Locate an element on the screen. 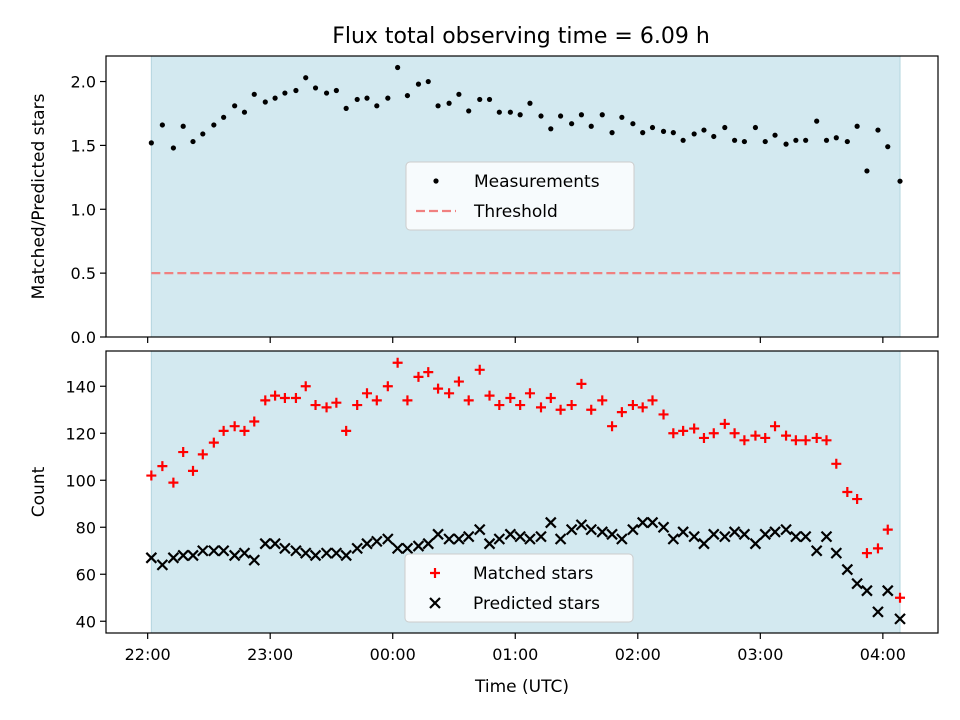 This screenshot has height=720, width=960. legend: Measurements Threshold is located at coordinates (520, 196).